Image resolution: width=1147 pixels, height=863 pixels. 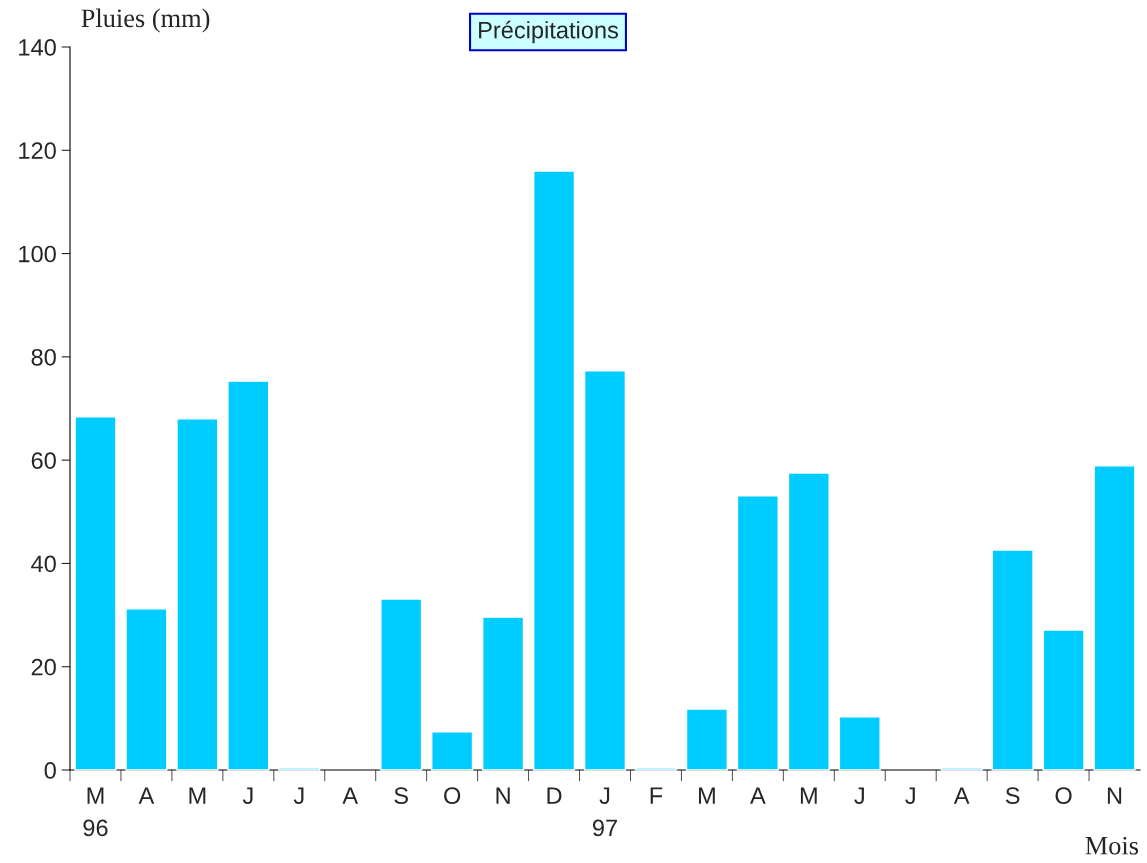 I want to click on y-tick-label: 120, so click(x=37, y=151).